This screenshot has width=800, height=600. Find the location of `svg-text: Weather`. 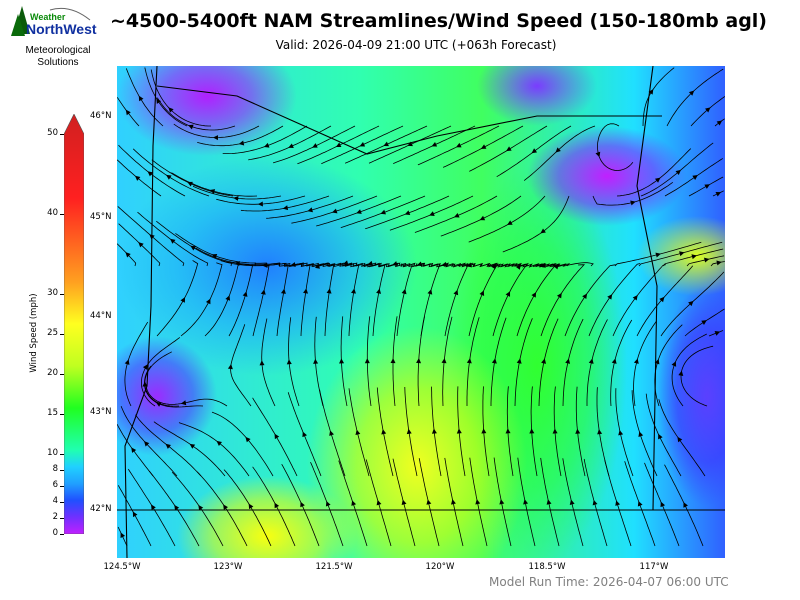

svg-text: Weather is located at coordinates (48, 17).